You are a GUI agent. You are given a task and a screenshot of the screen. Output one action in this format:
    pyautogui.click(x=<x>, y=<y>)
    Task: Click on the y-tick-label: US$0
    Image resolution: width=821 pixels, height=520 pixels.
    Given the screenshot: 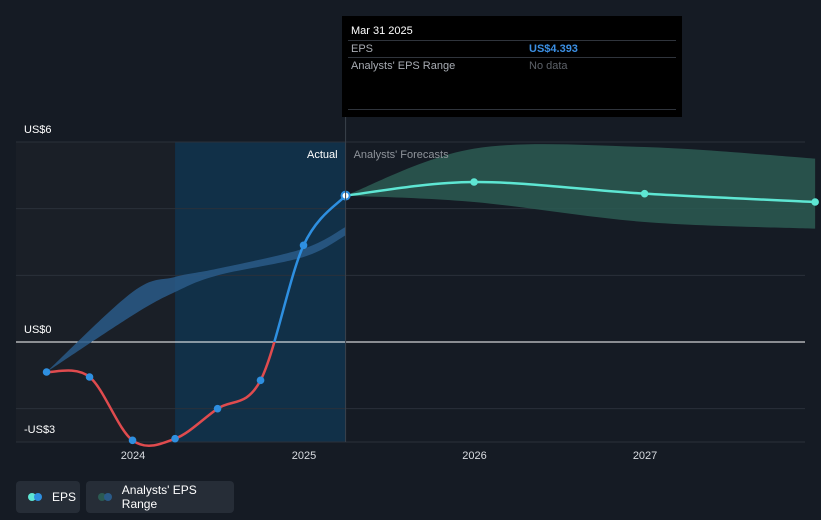 What is the action you would take?
    pyautogui.click(x=38, y=330)
    